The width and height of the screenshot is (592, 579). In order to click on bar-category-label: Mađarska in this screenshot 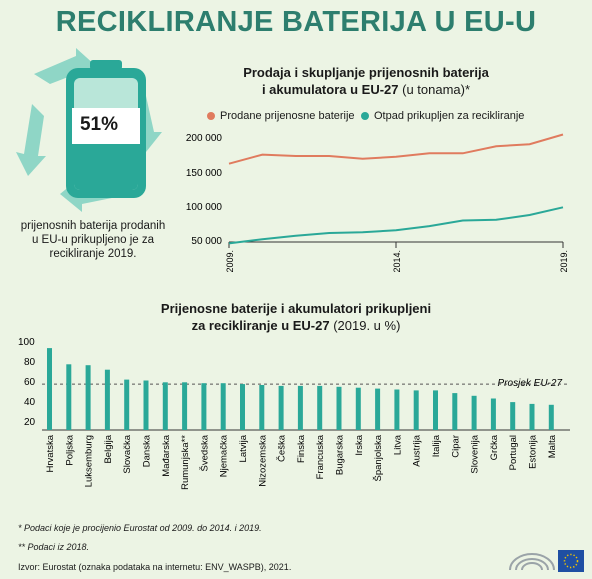, I will do `click(166, 455)`.